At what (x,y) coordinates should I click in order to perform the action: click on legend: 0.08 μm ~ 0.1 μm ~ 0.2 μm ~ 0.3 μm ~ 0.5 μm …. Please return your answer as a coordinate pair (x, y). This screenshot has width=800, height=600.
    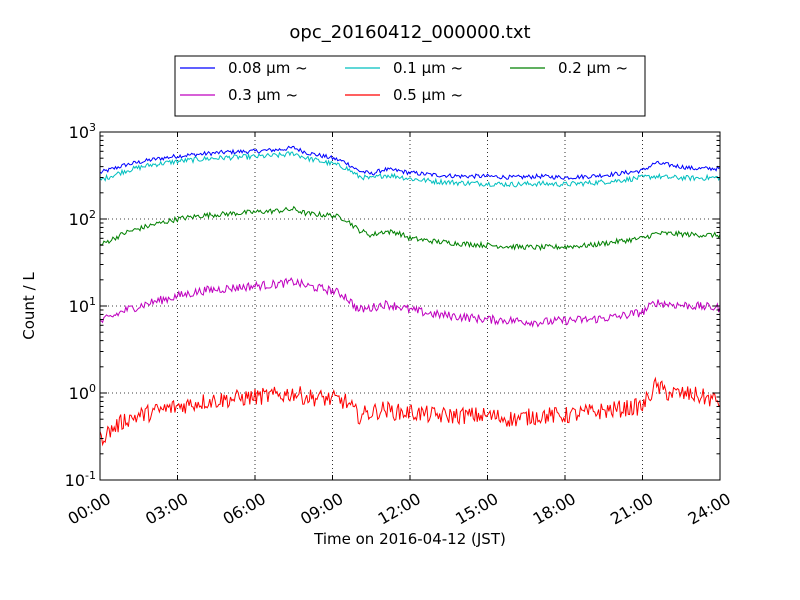
    Looking at the image, I should click on (410, 86).